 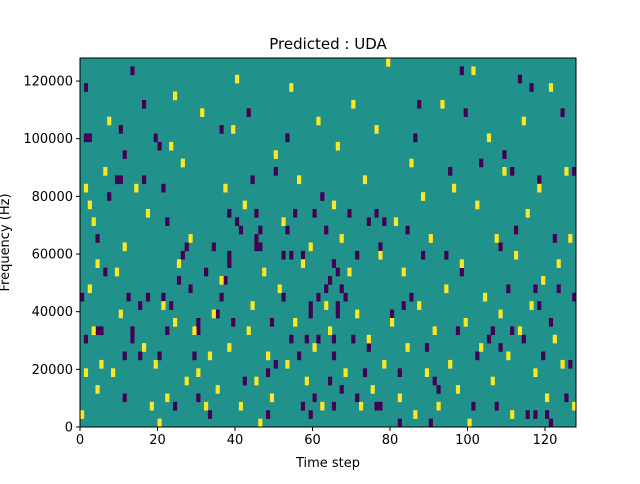 What do you see at coordinates (80, 440) in the screenshot?
I see `x-tick-label: 0` at bounding box center [80, 440].